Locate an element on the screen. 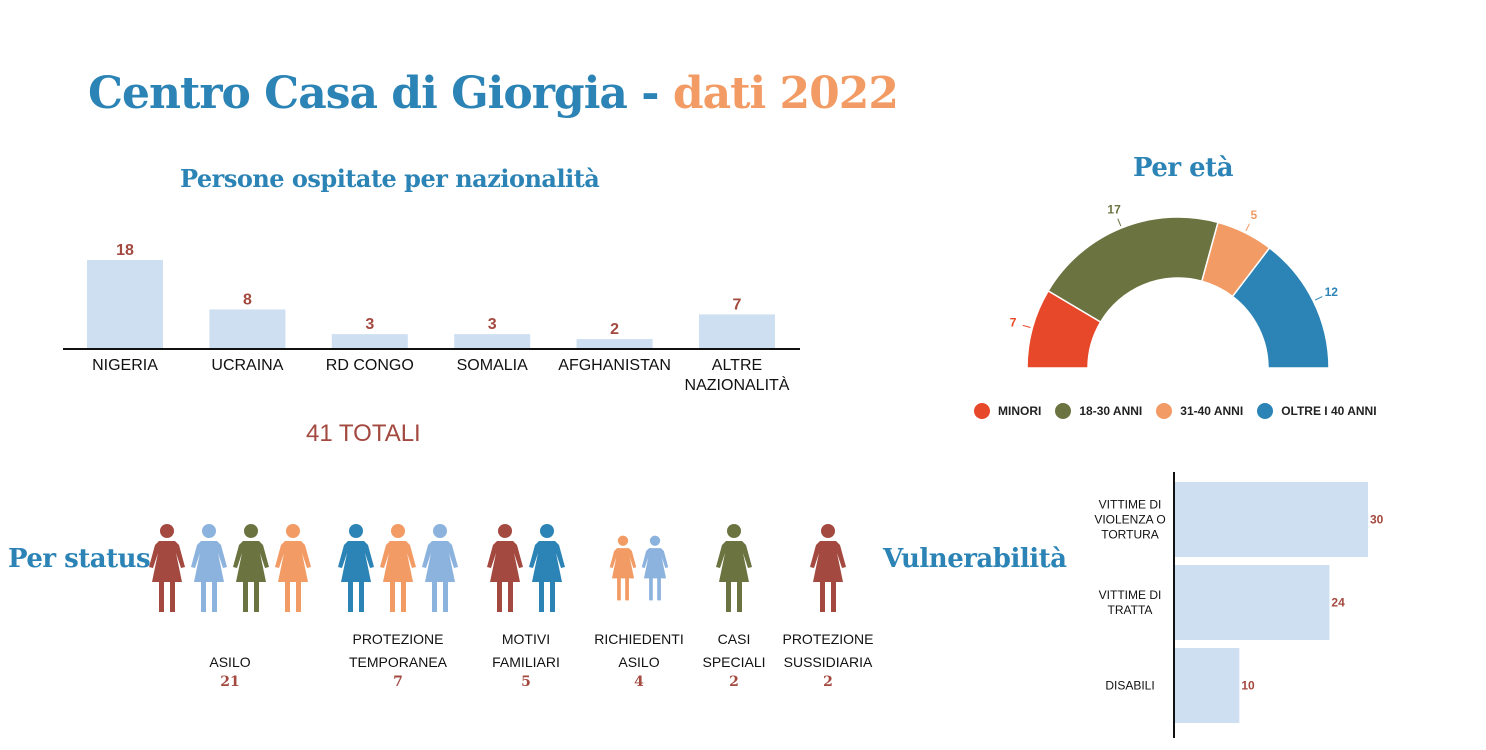 This screenshot has width=1486, height=750. bar-value-label: 2 is located at coordinates (614, 329).